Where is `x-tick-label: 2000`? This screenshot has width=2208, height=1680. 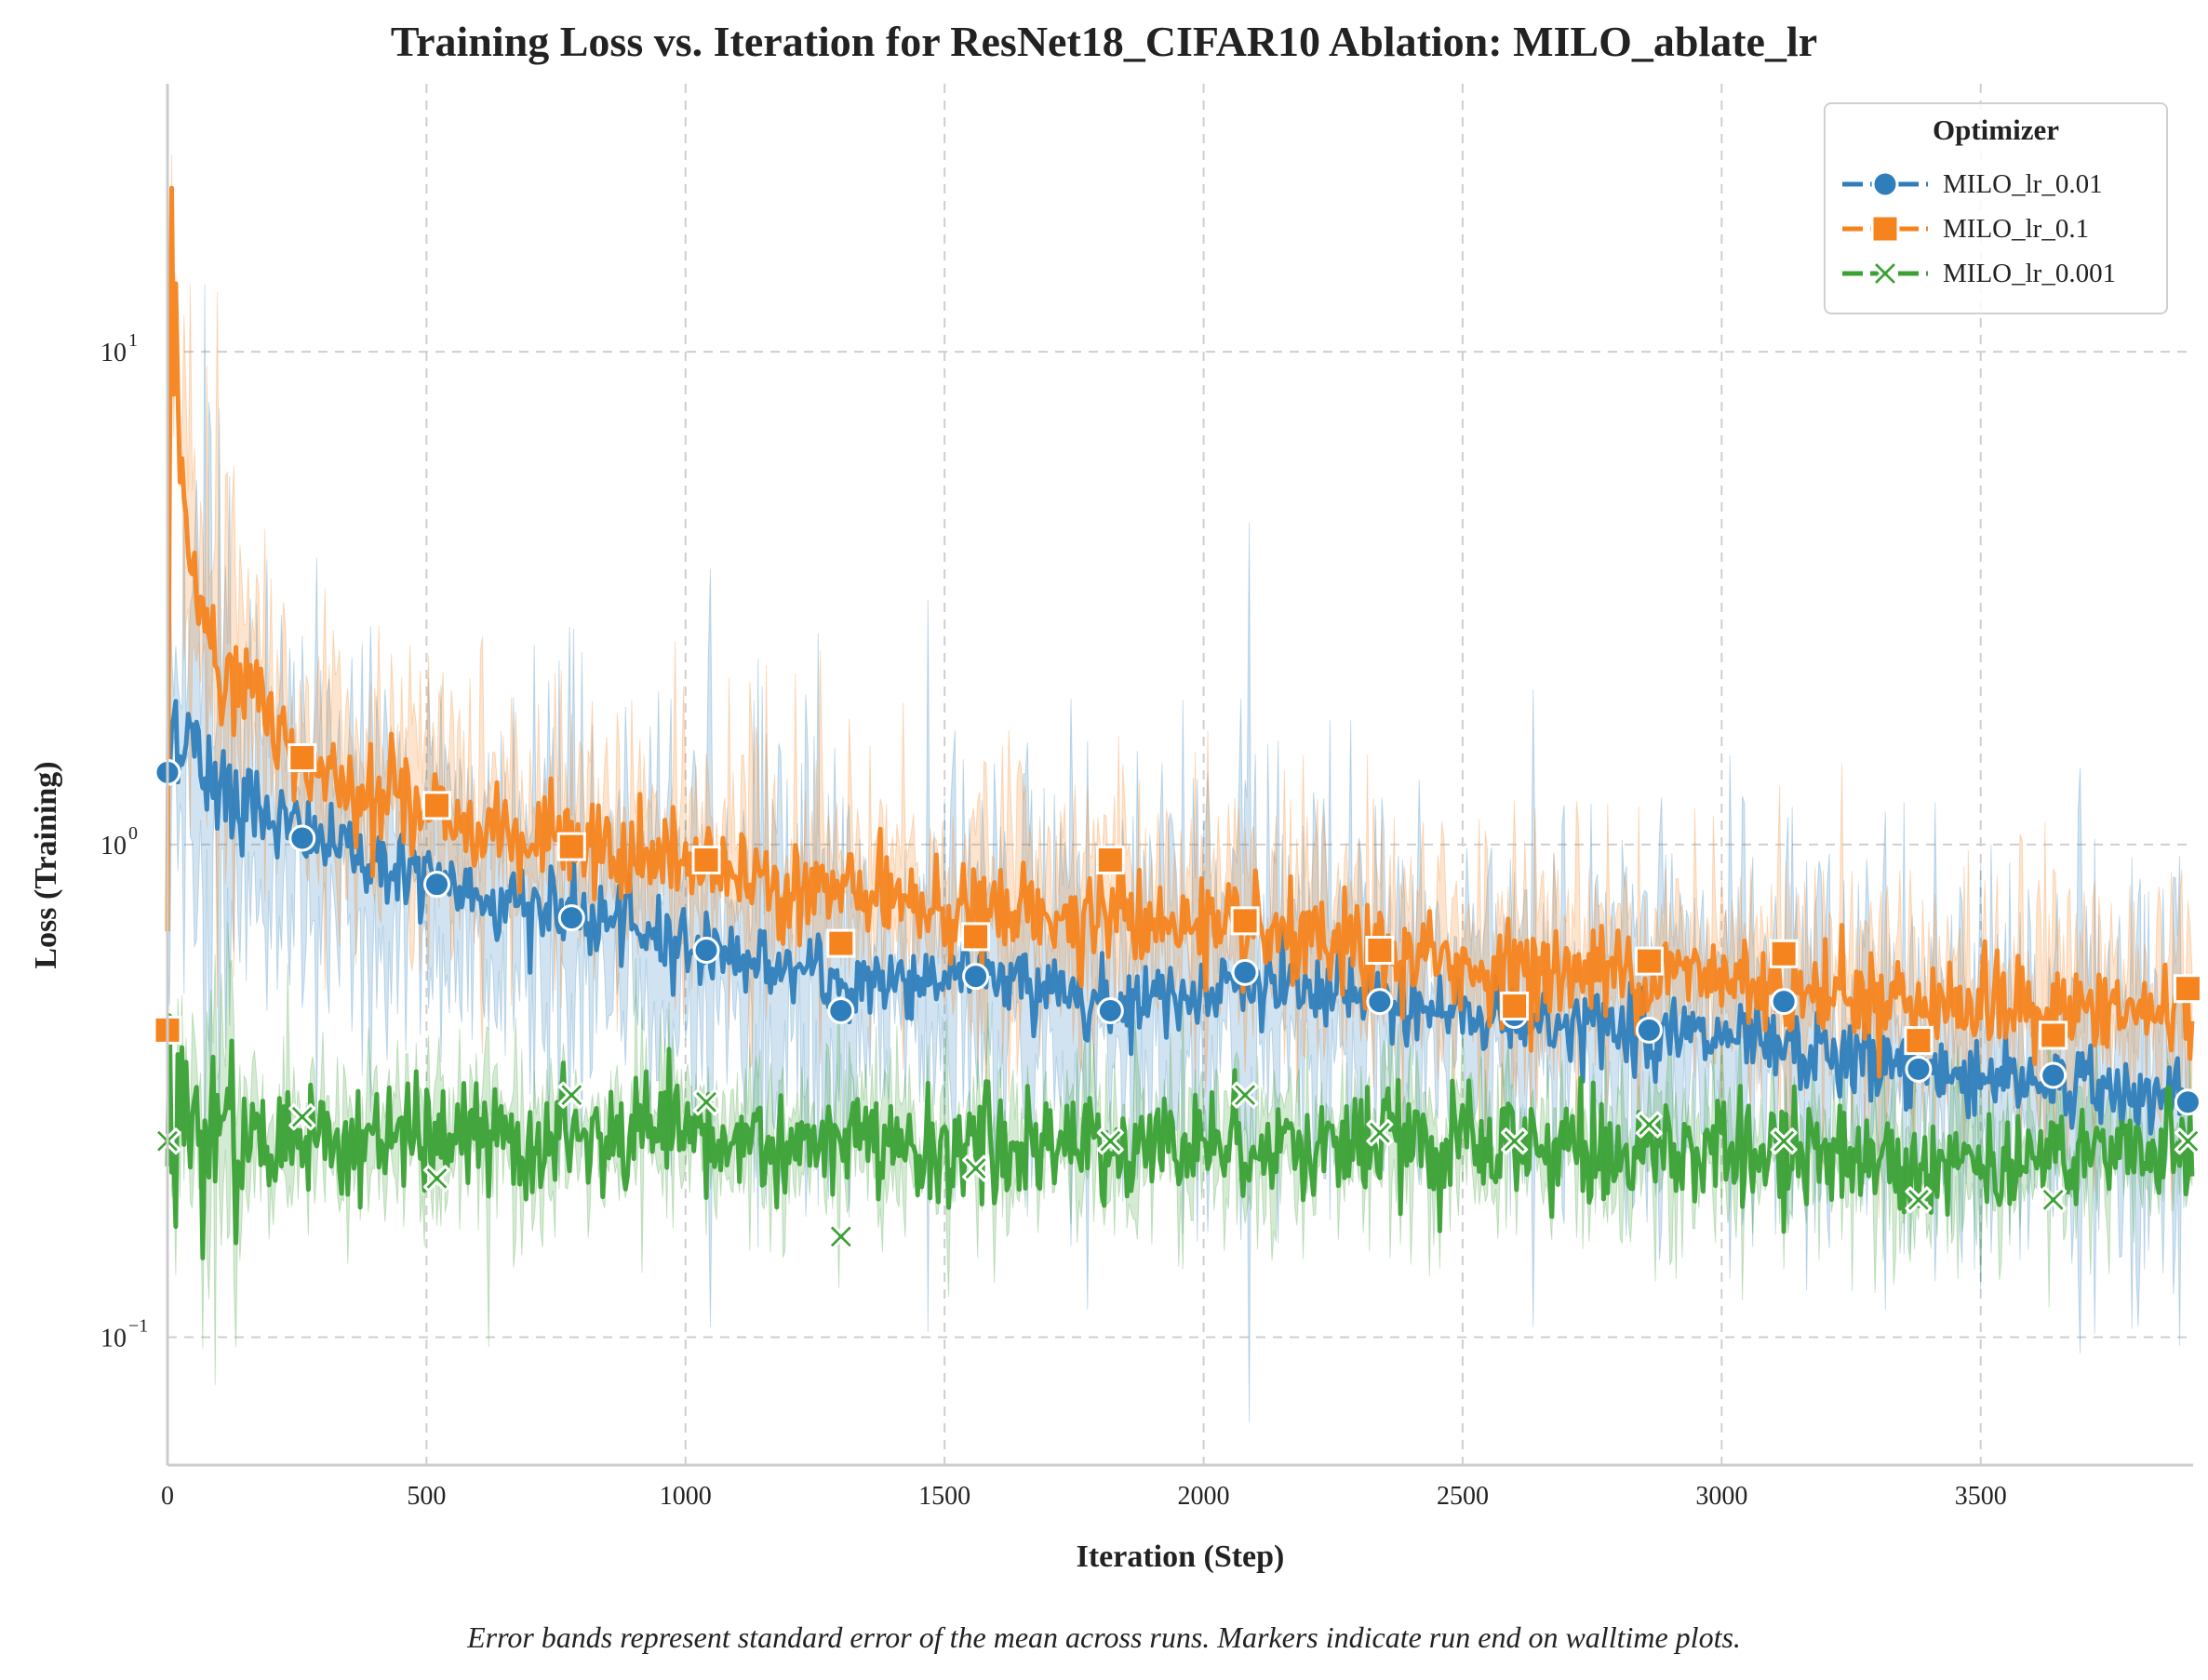
x-tick-label: 2000 is located at coordinates (1204, 1496).